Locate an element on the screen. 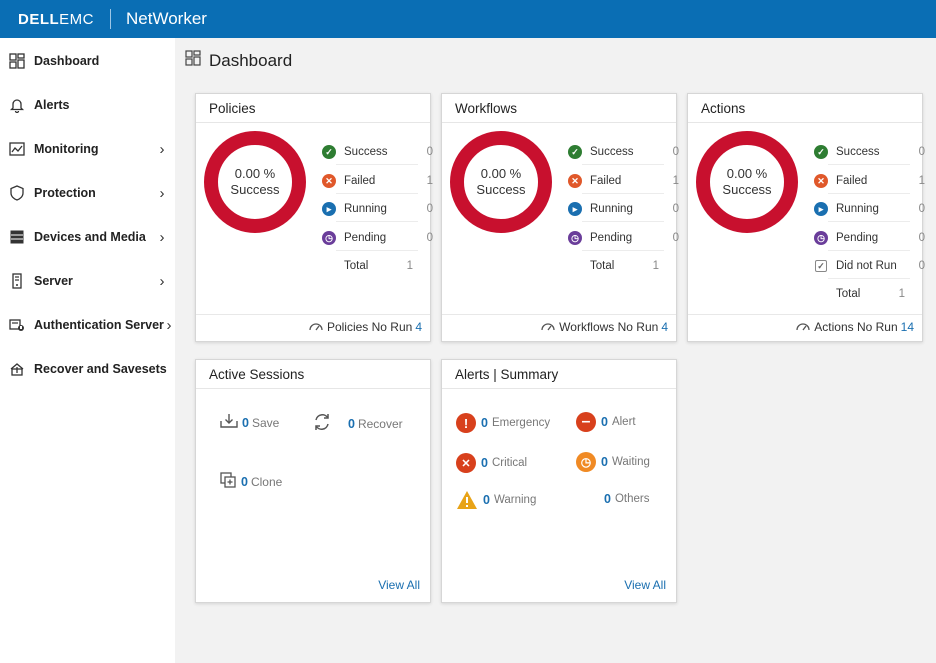 Image resolution: width=936 pixels, height=663 pixels. session-recover: 0 Recover is located at coordinates (357, 423).